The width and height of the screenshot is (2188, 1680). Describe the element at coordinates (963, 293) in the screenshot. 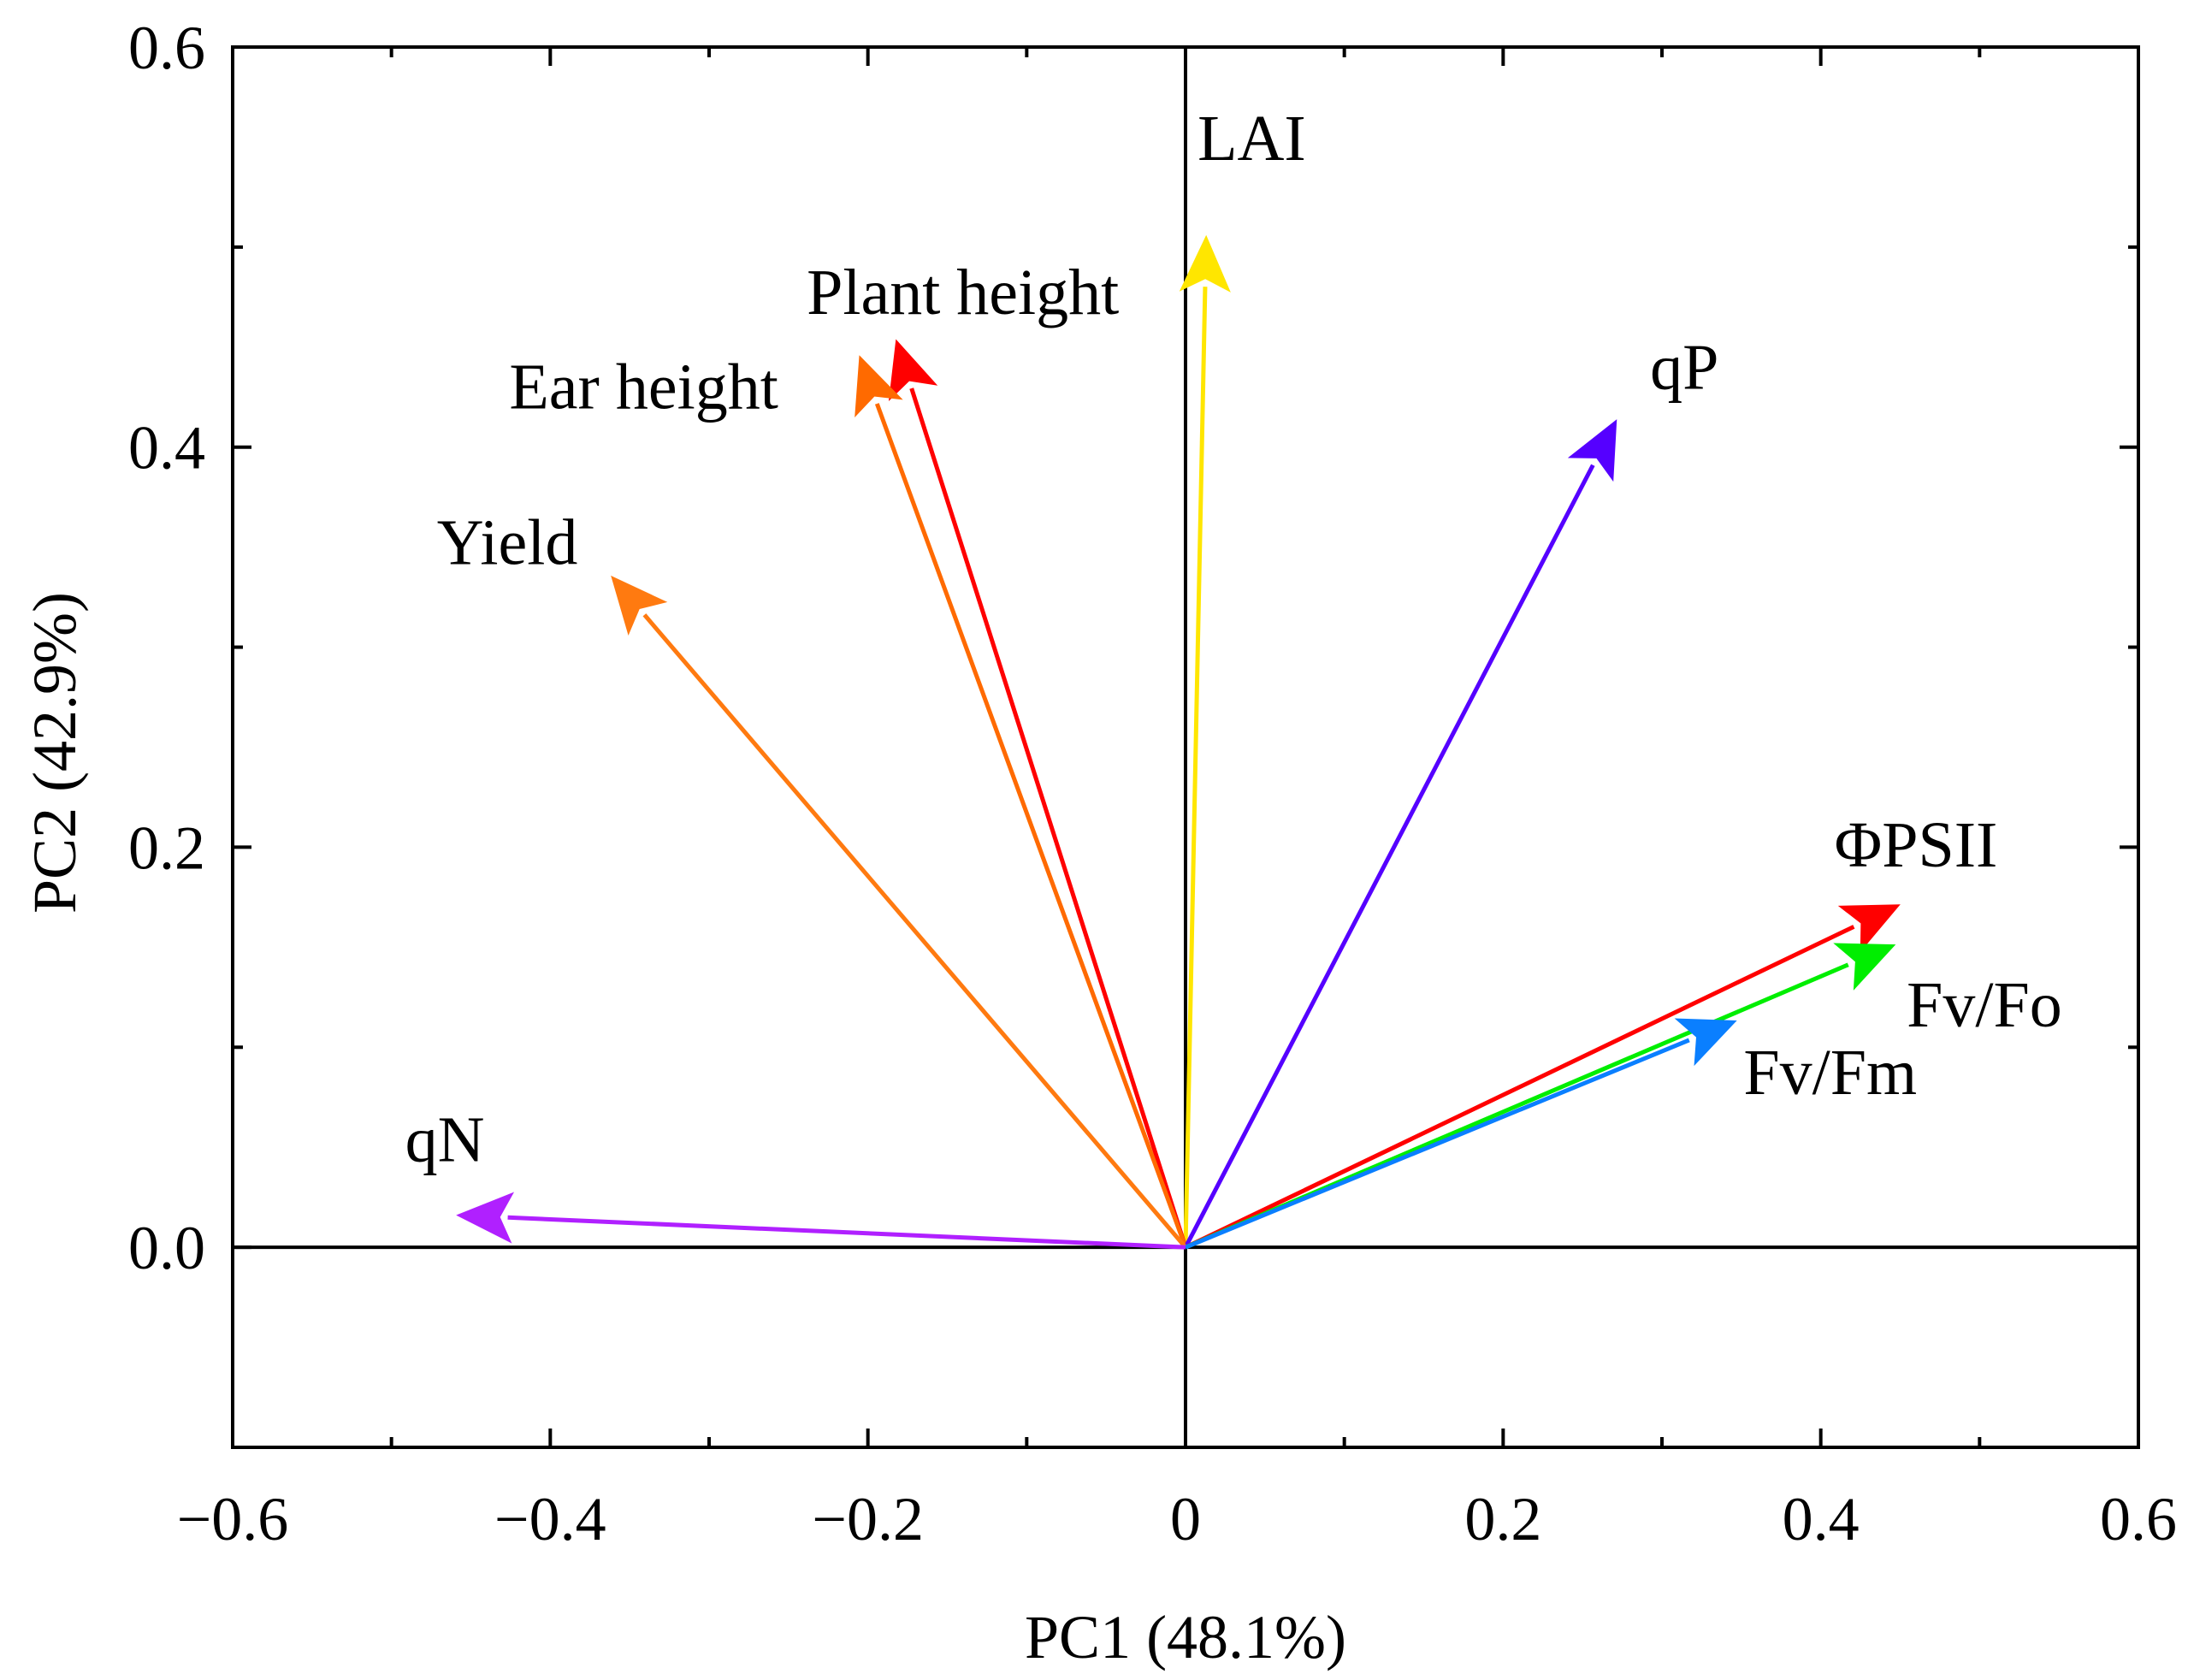

I see `vector-label-plant-height: Plant height` at that location.